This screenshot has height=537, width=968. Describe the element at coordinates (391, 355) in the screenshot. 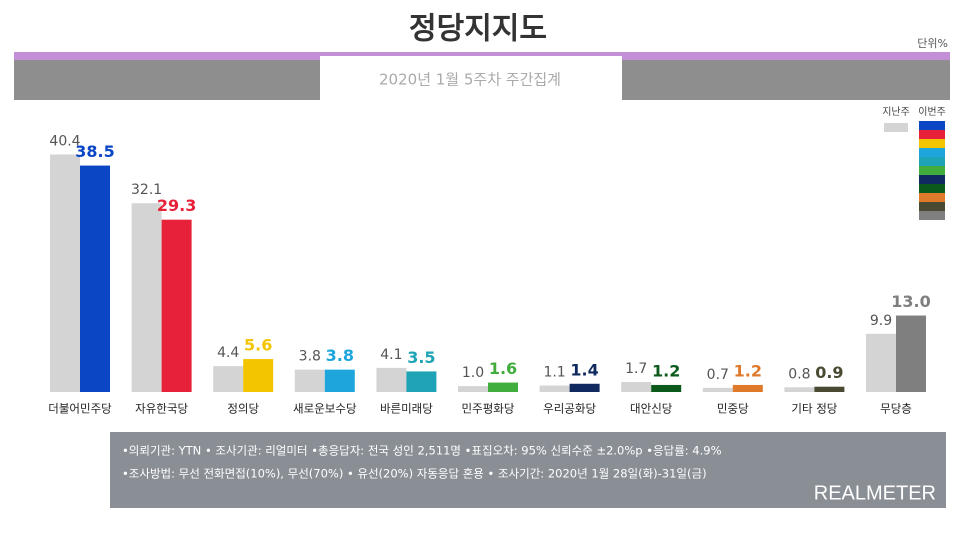

I see `data-label: 4.1` at that location.